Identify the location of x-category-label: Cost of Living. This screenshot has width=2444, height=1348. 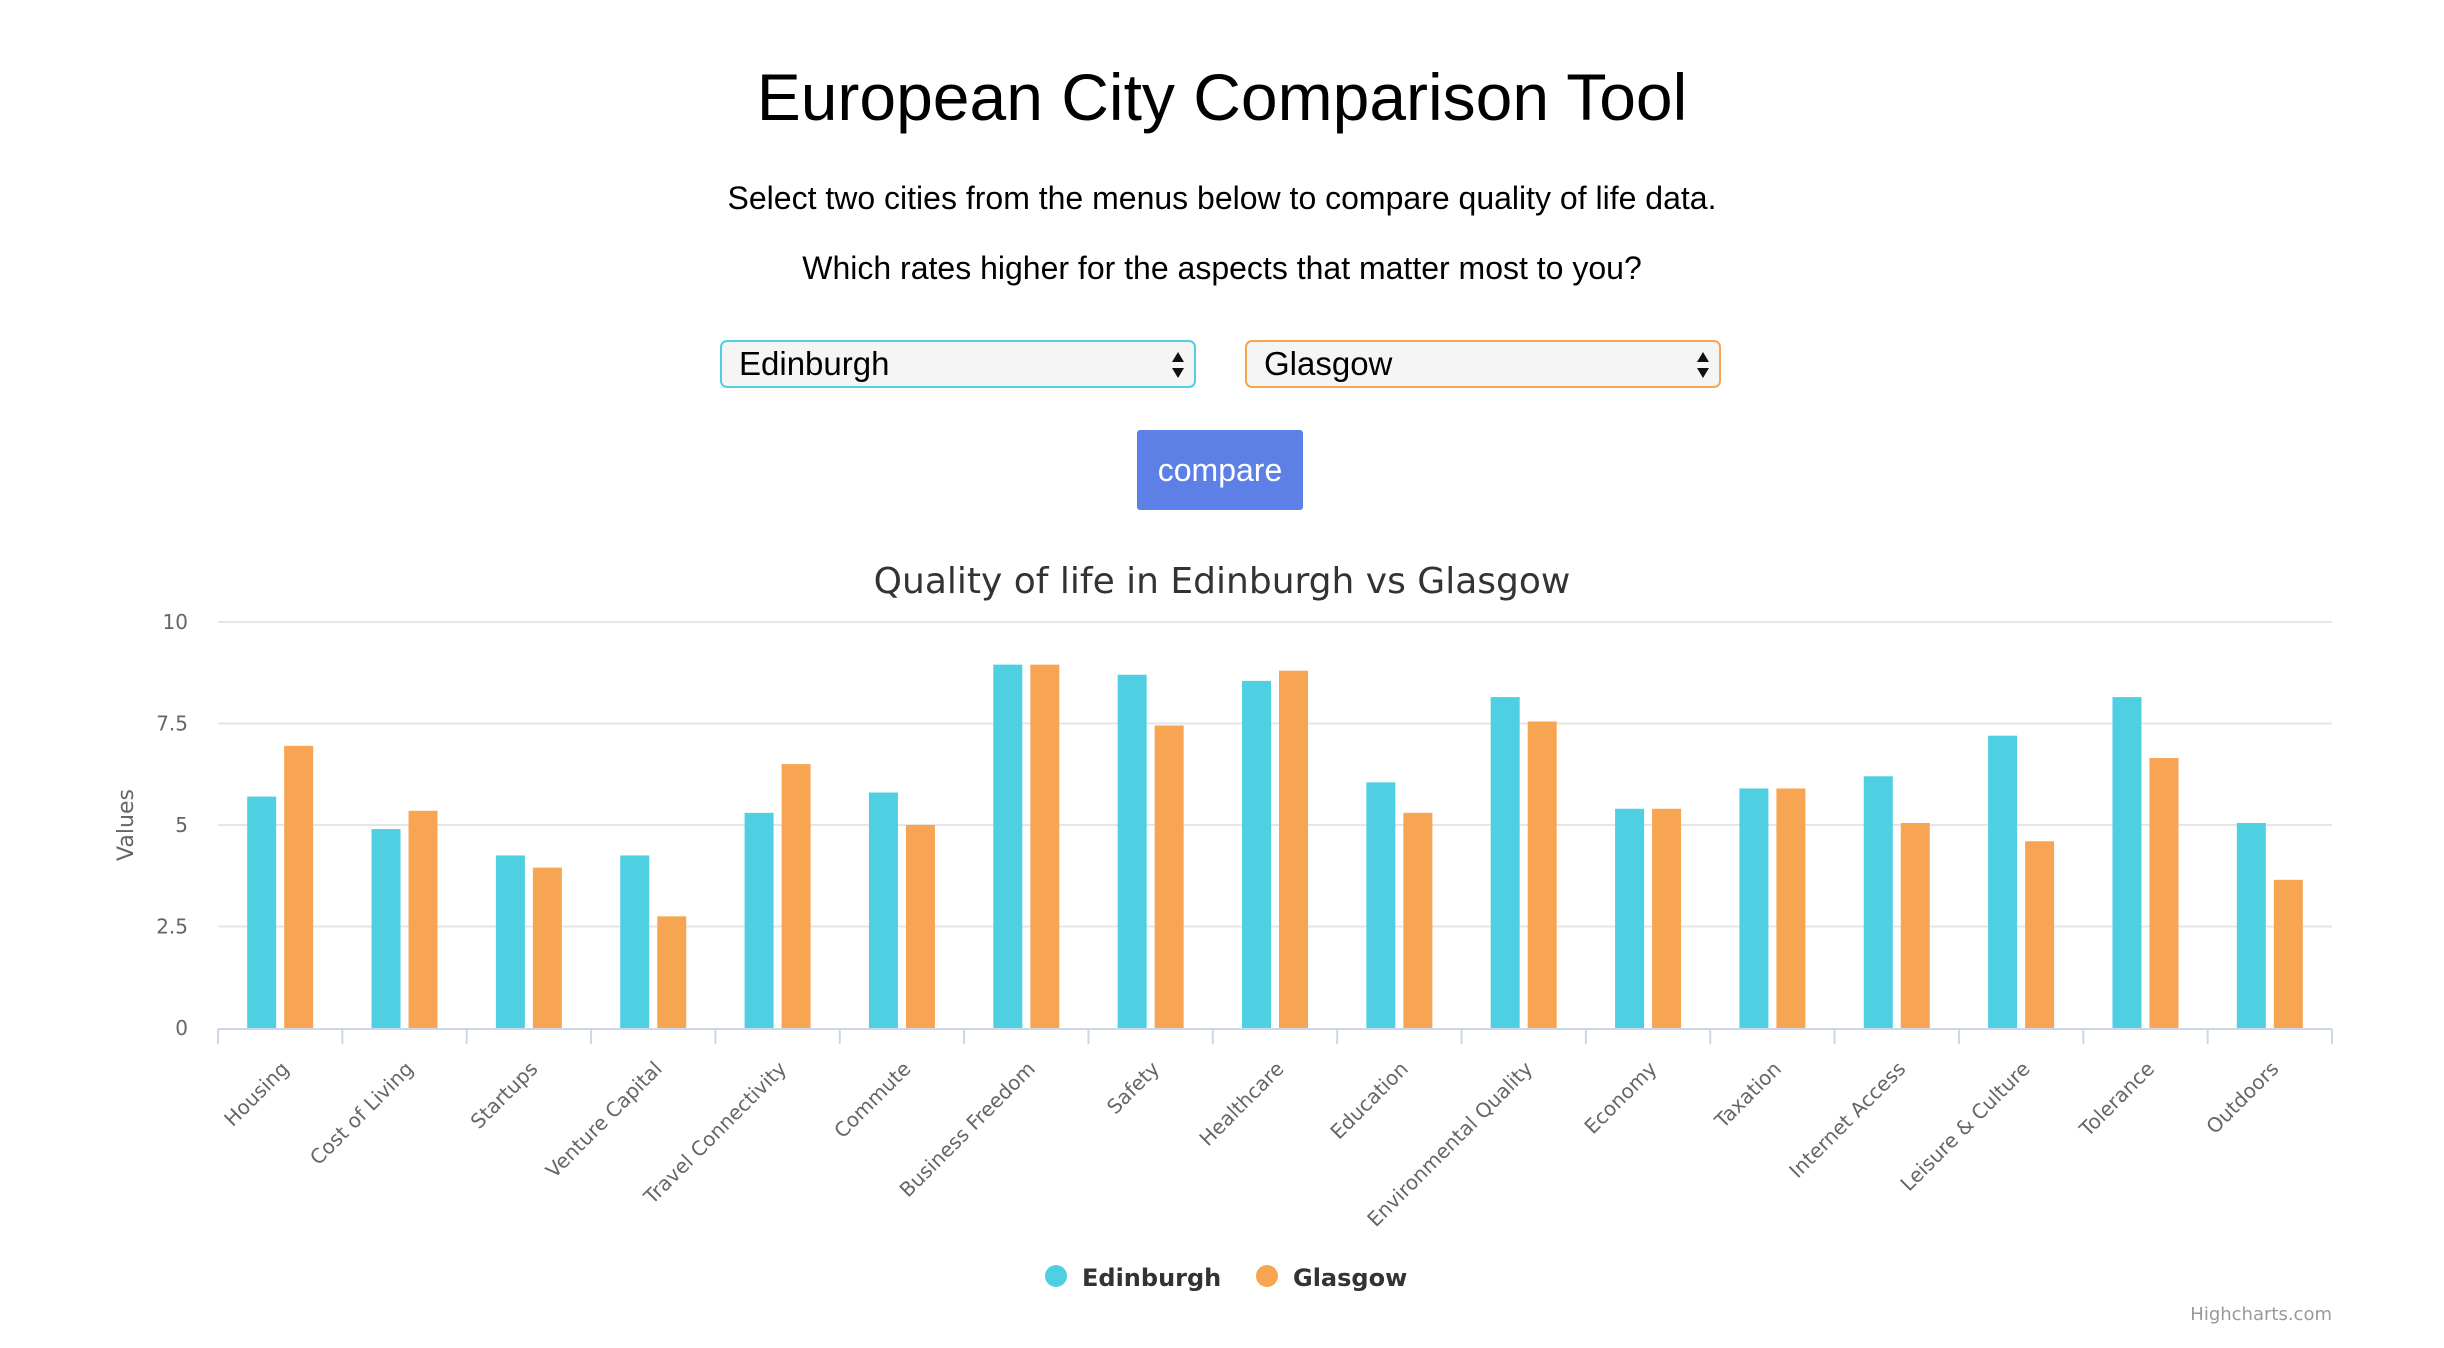
(361, 1113).